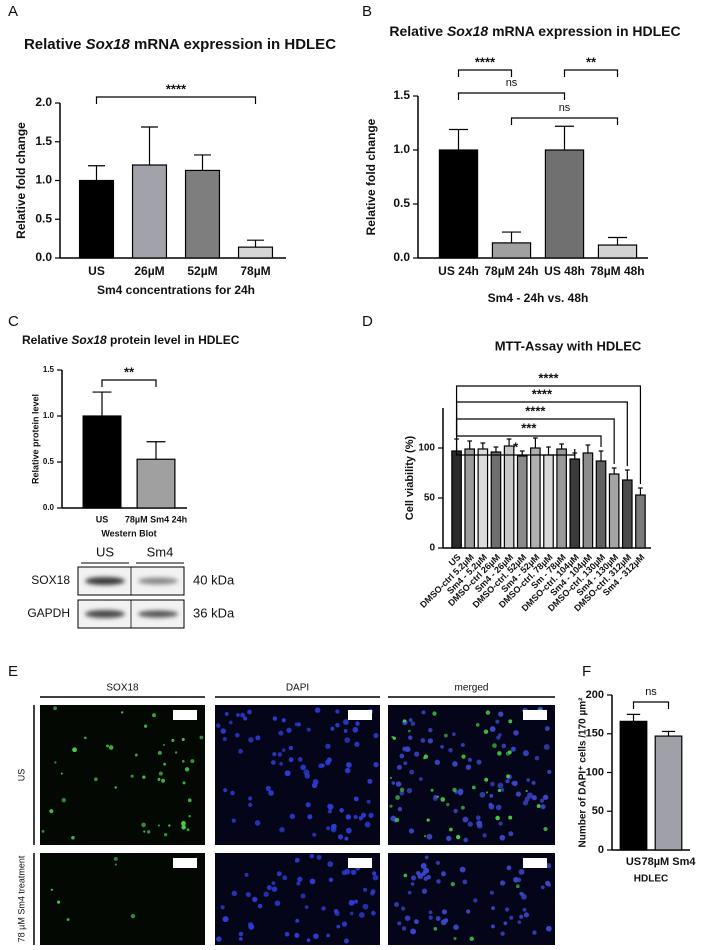 The image size is (709, 950). I want to click on significance-label: *, so click(516, 446).